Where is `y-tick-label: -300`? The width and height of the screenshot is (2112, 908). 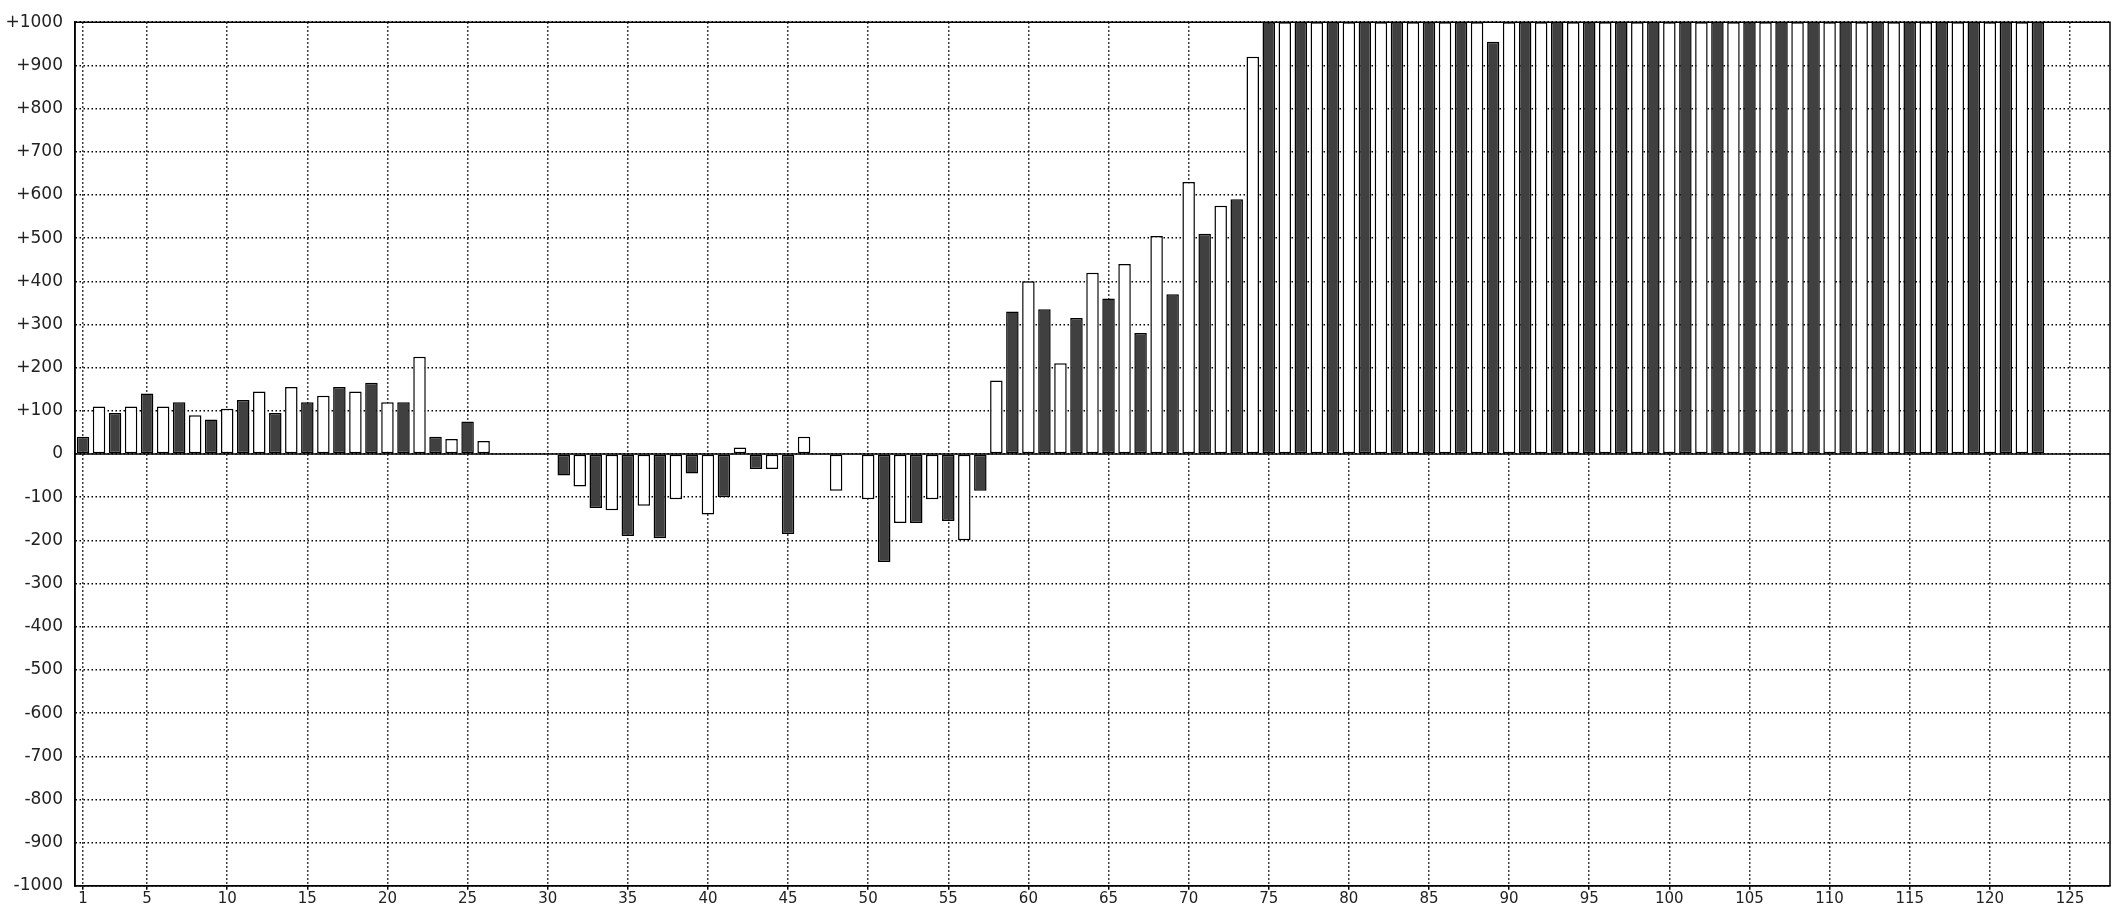 y-tick-label: -300 is located at coordinates (43, 581).